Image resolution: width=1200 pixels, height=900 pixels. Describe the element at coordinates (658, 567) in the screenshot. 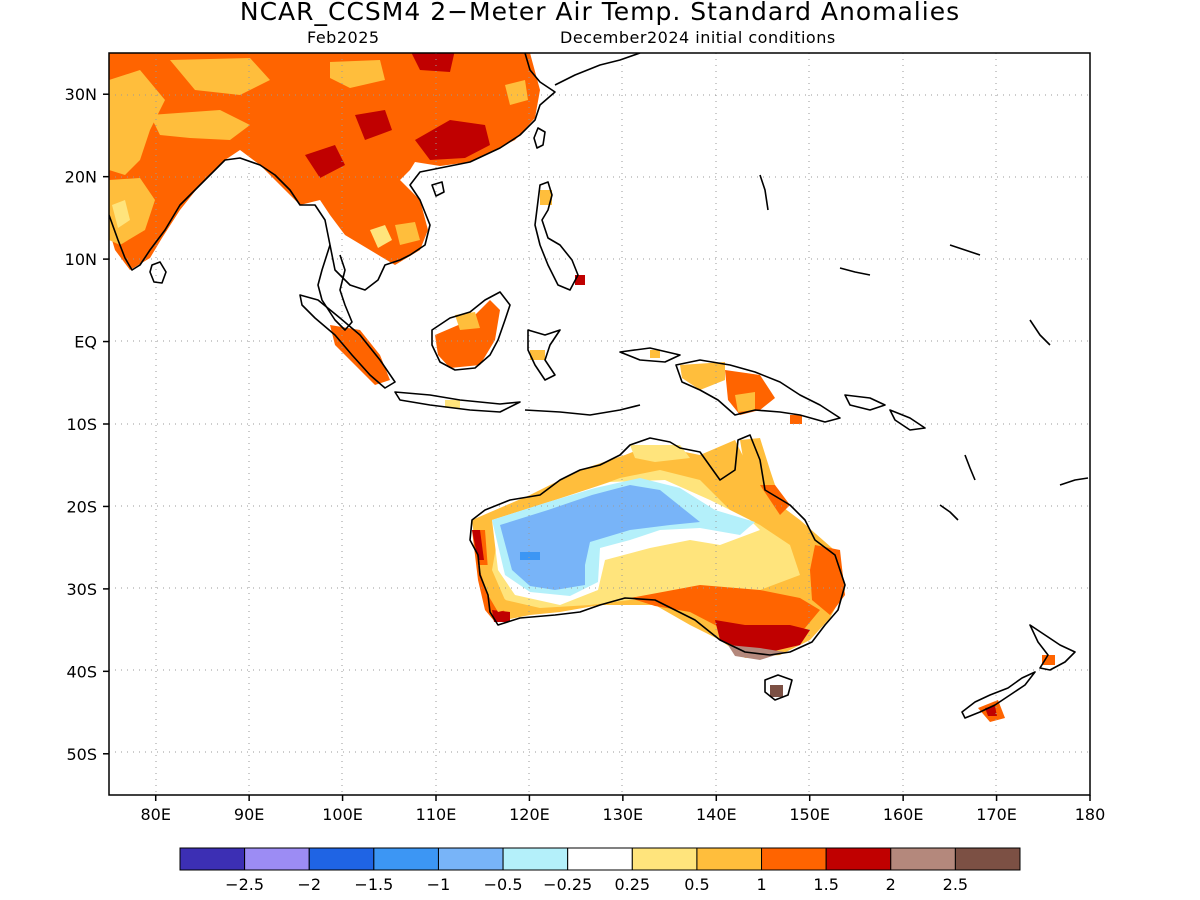

I see `australia-anomaly-field` at that location.